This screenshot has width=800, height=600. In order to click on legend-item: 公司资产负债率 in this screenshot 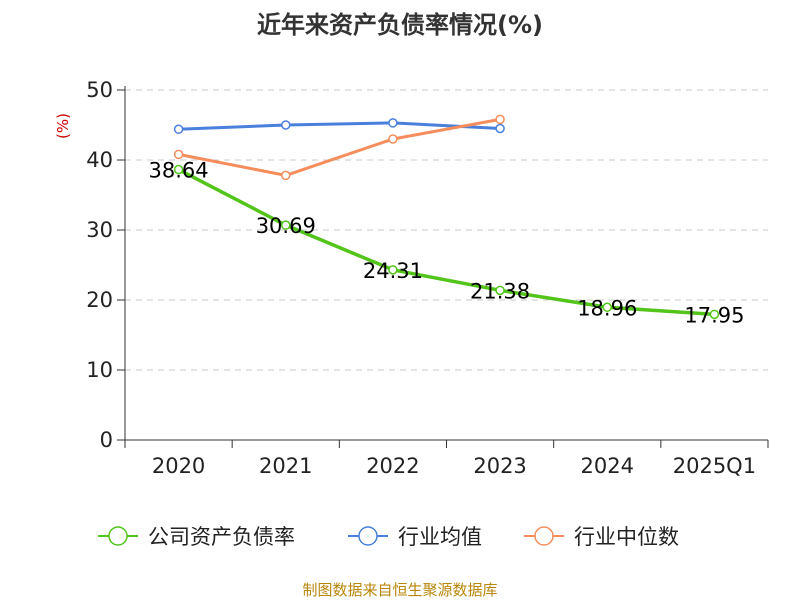, I will do `click(196, 537)`.